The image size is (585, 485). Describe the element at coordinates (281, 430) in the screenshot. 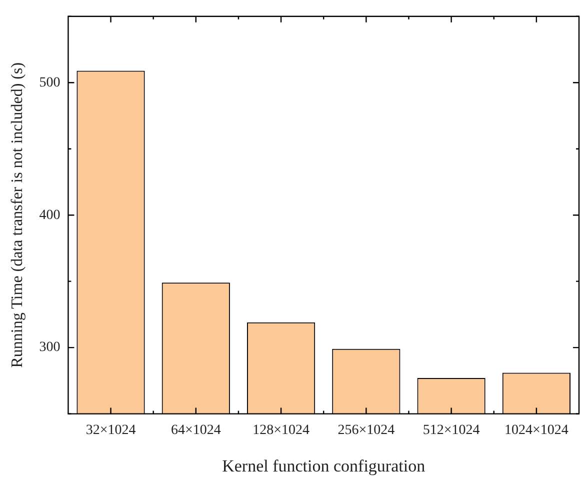

I see `x-tick-label: 128×1024` at that location.